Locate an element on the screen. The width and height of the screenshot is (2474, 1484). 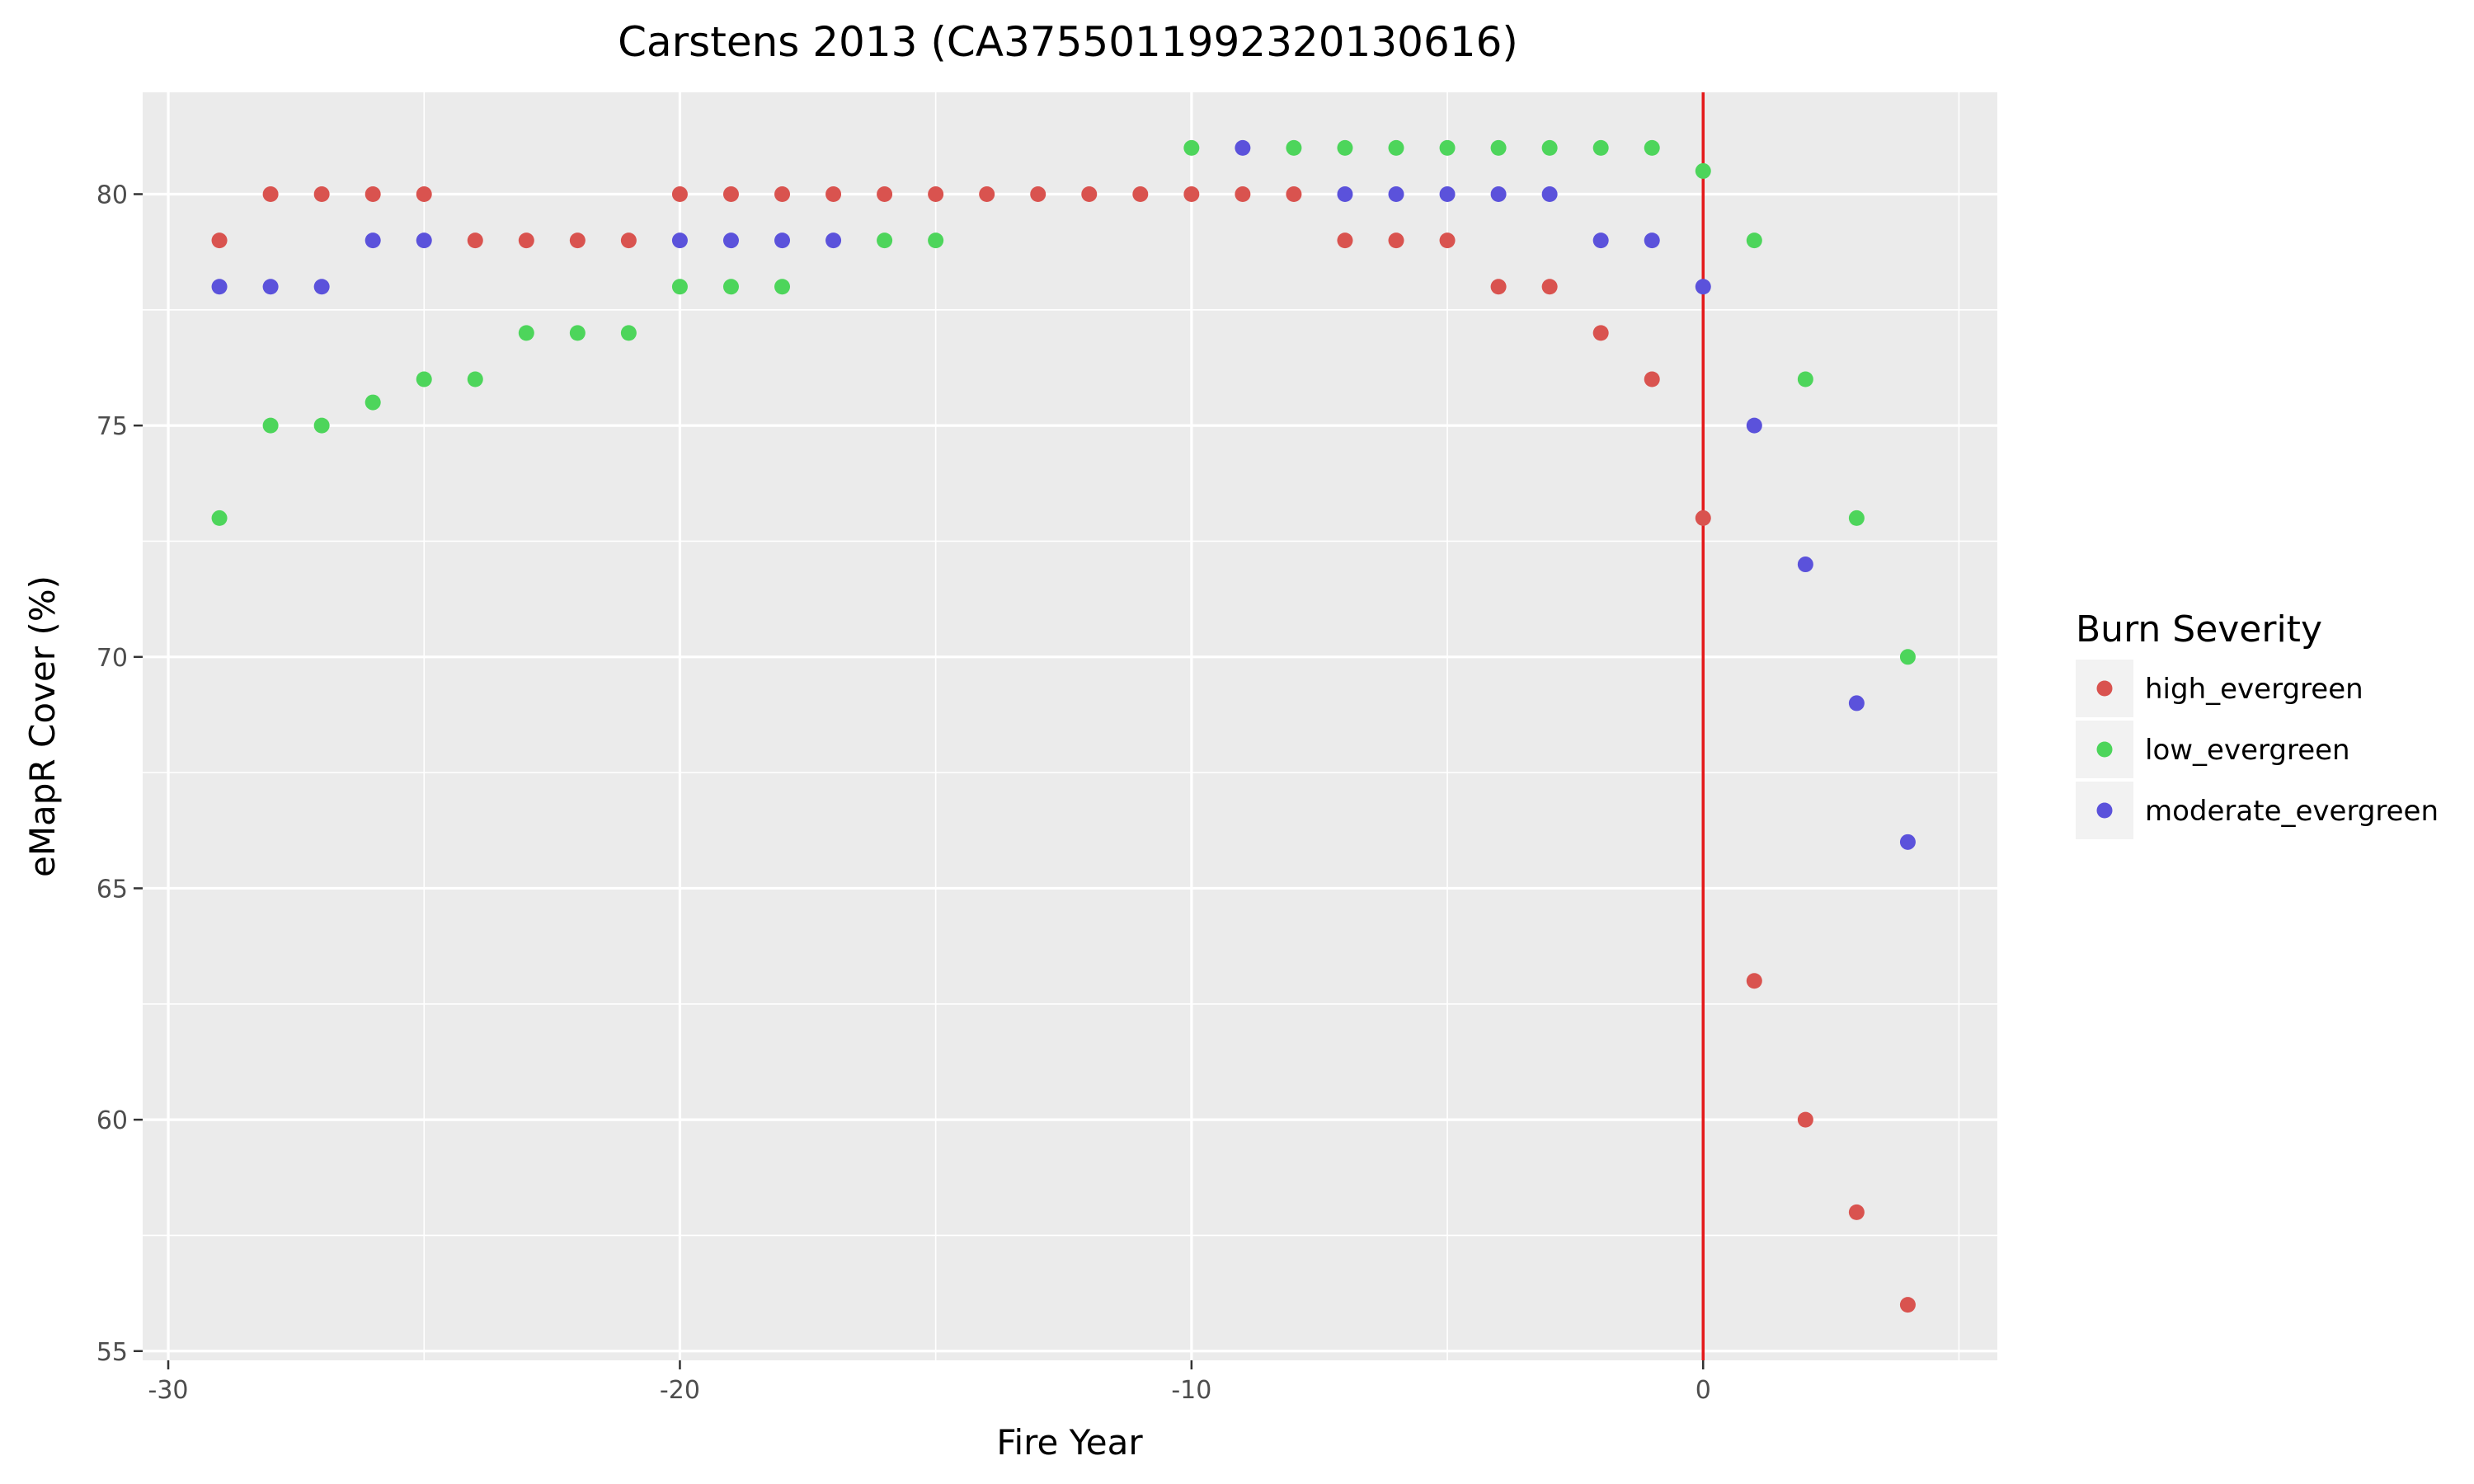
y-axis: 55 60 65 70 75 80 is located at coordinates (119, 774).